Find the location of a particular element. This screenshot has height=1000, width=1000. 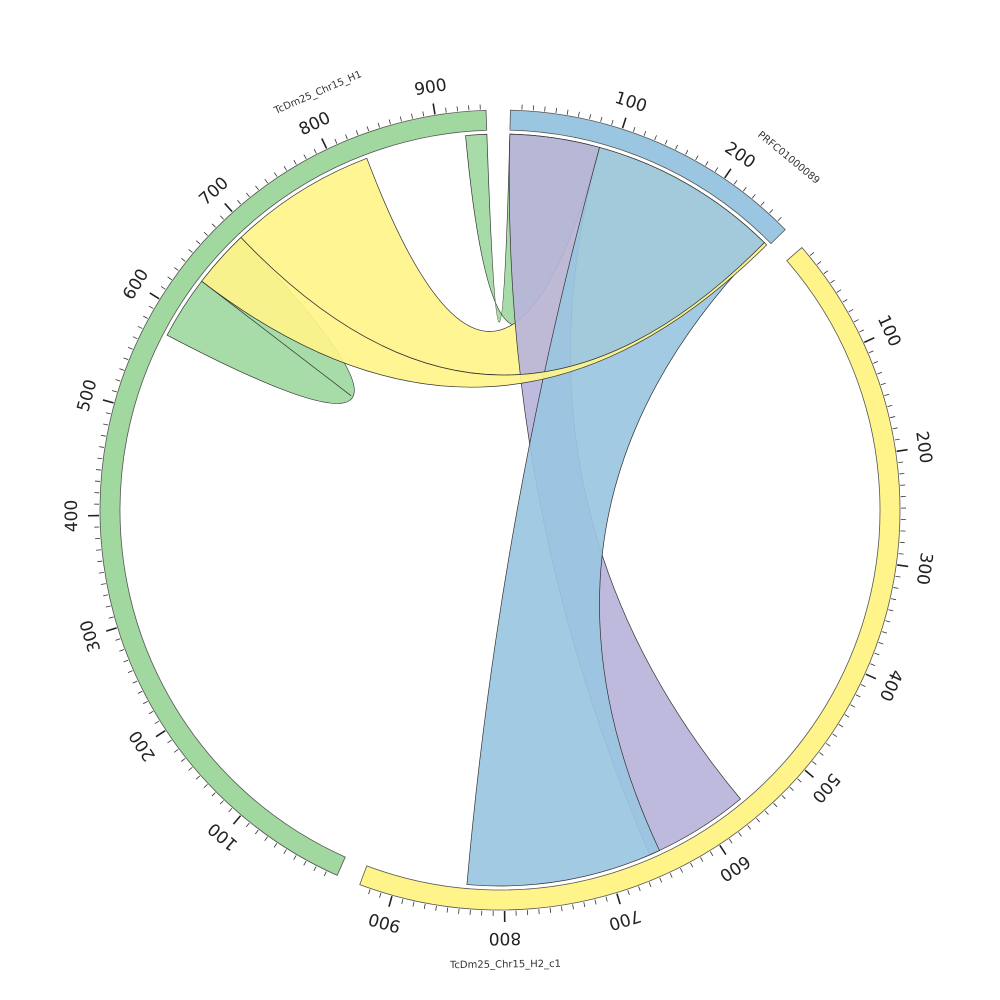

sequence-label-h1: TcDm25_Chr15_H1 is located at coordinates (318, 93).